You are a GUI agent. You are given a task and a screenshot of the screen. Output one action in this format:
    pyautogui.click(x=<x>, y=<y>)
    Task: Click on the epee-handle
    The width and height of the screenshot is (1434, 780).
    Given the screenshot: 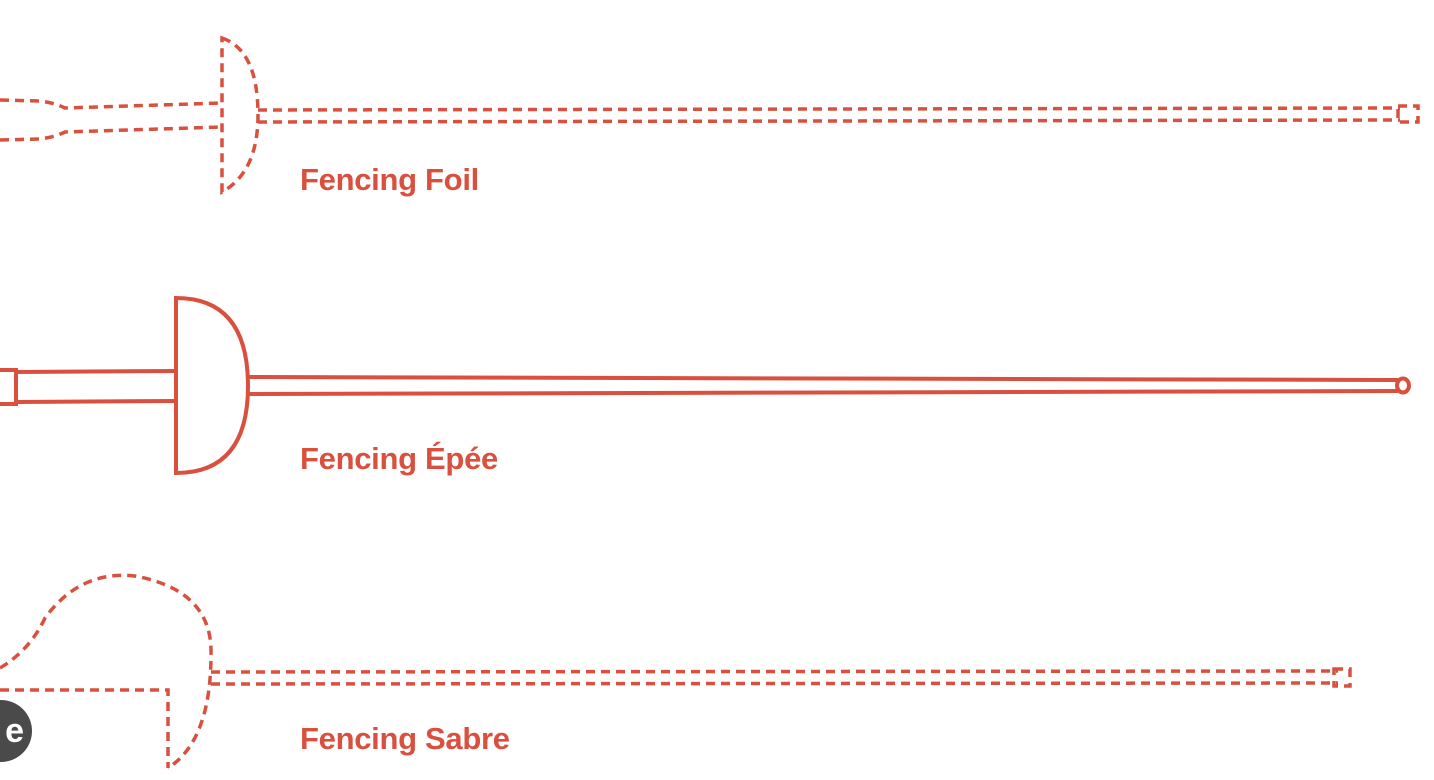 What is the action you would take?
    pyautogui.click(x=96, y=371)
    